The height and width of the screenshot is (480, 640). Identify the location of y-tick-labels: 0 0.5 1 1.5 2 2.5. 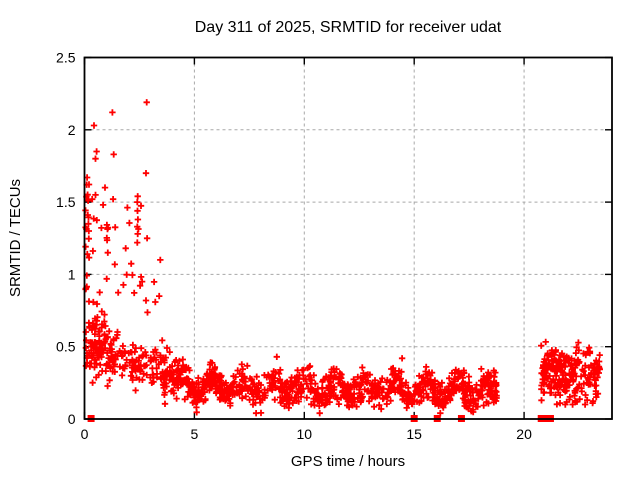
(66, 239).